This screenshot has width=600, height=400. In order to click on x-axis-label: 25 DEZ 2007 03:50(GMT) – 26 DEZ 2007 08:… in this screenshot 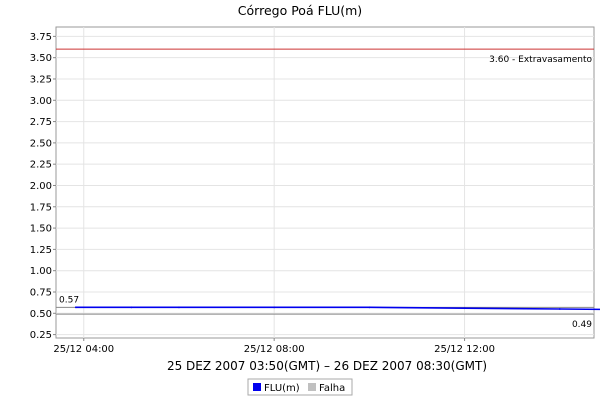, I will do `click(327, 366)`.